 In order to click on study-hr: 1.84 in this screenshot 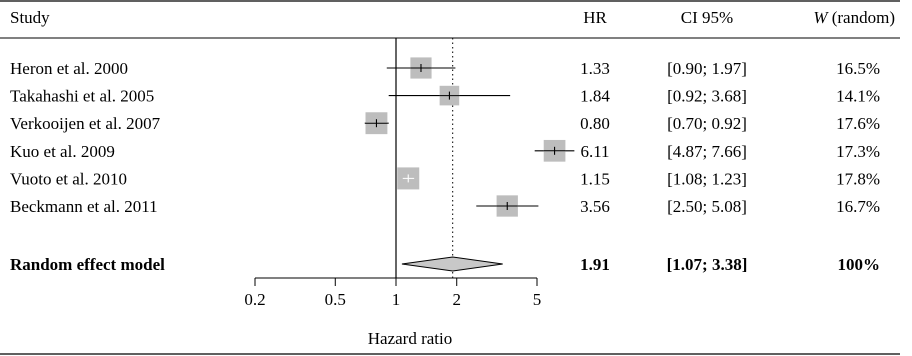, I will do `click(595, 96)`.